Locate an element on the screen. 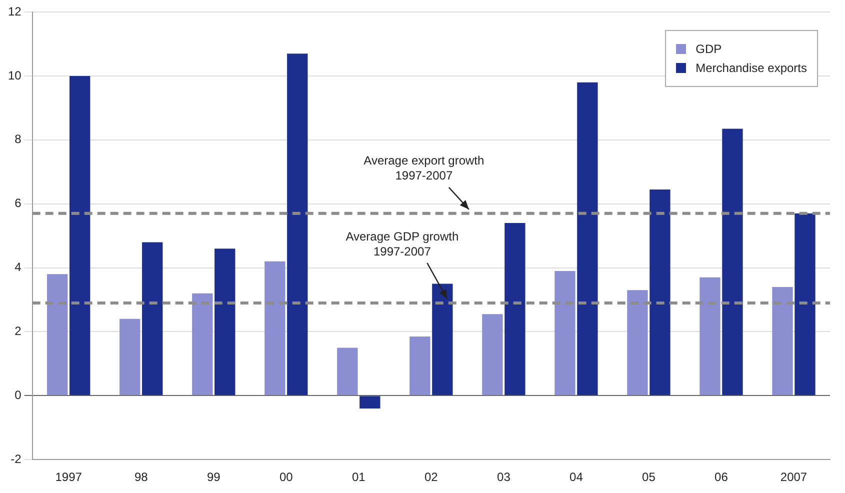 This screenshot has height=493, width=845. legend-label: Merchandise exports is located at coordinates (751, 68).